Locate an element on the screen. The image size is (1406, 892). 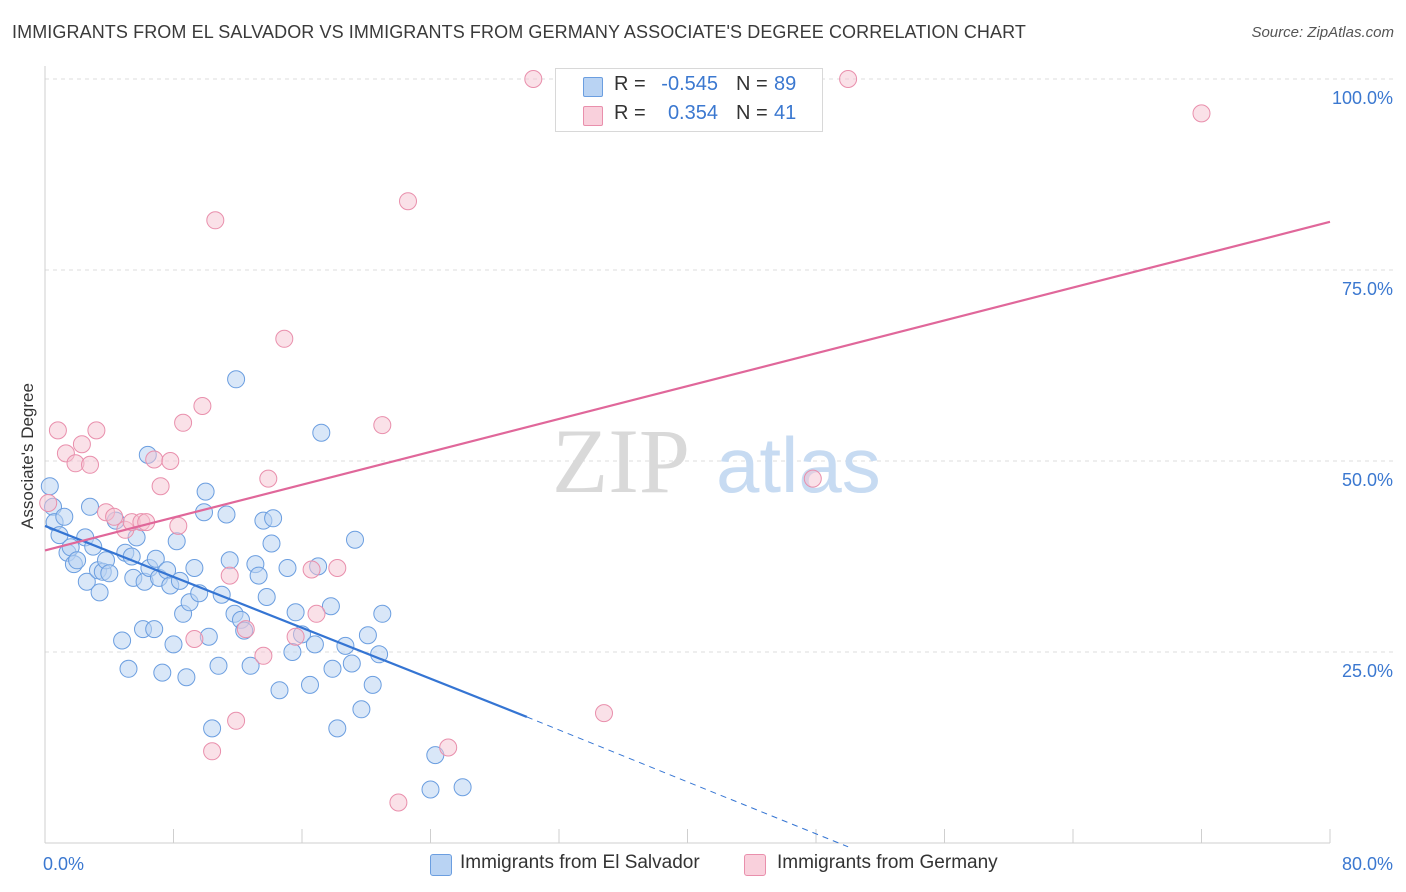
x-tick-label: 80.0% is located at coordinates (1367, 864).